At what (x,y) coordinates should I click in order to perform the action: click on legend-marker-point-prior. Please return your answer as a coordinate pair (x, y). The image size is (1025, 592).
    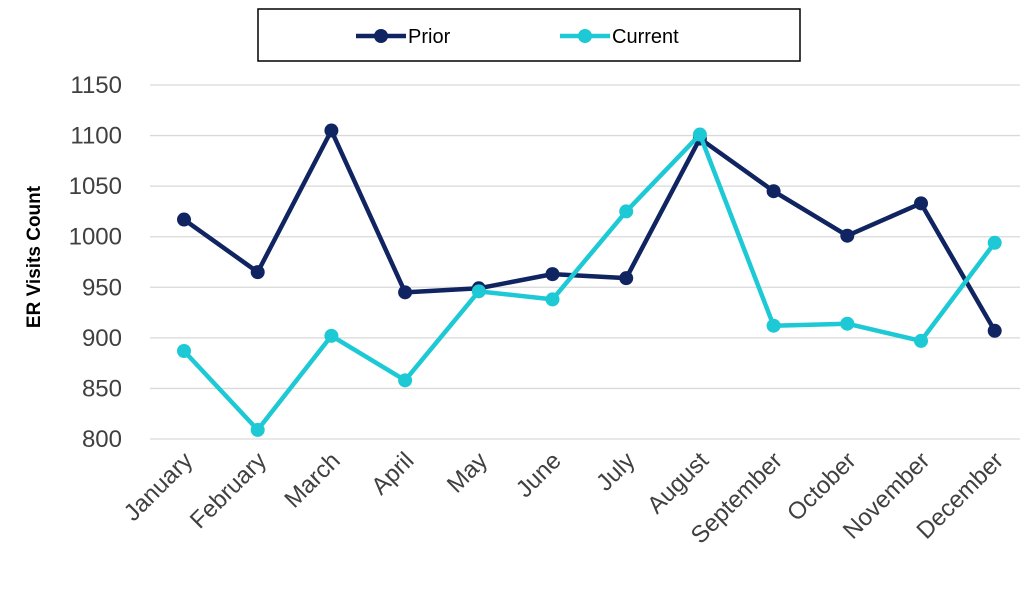
    Looking at the image, I should click on (381, 36).